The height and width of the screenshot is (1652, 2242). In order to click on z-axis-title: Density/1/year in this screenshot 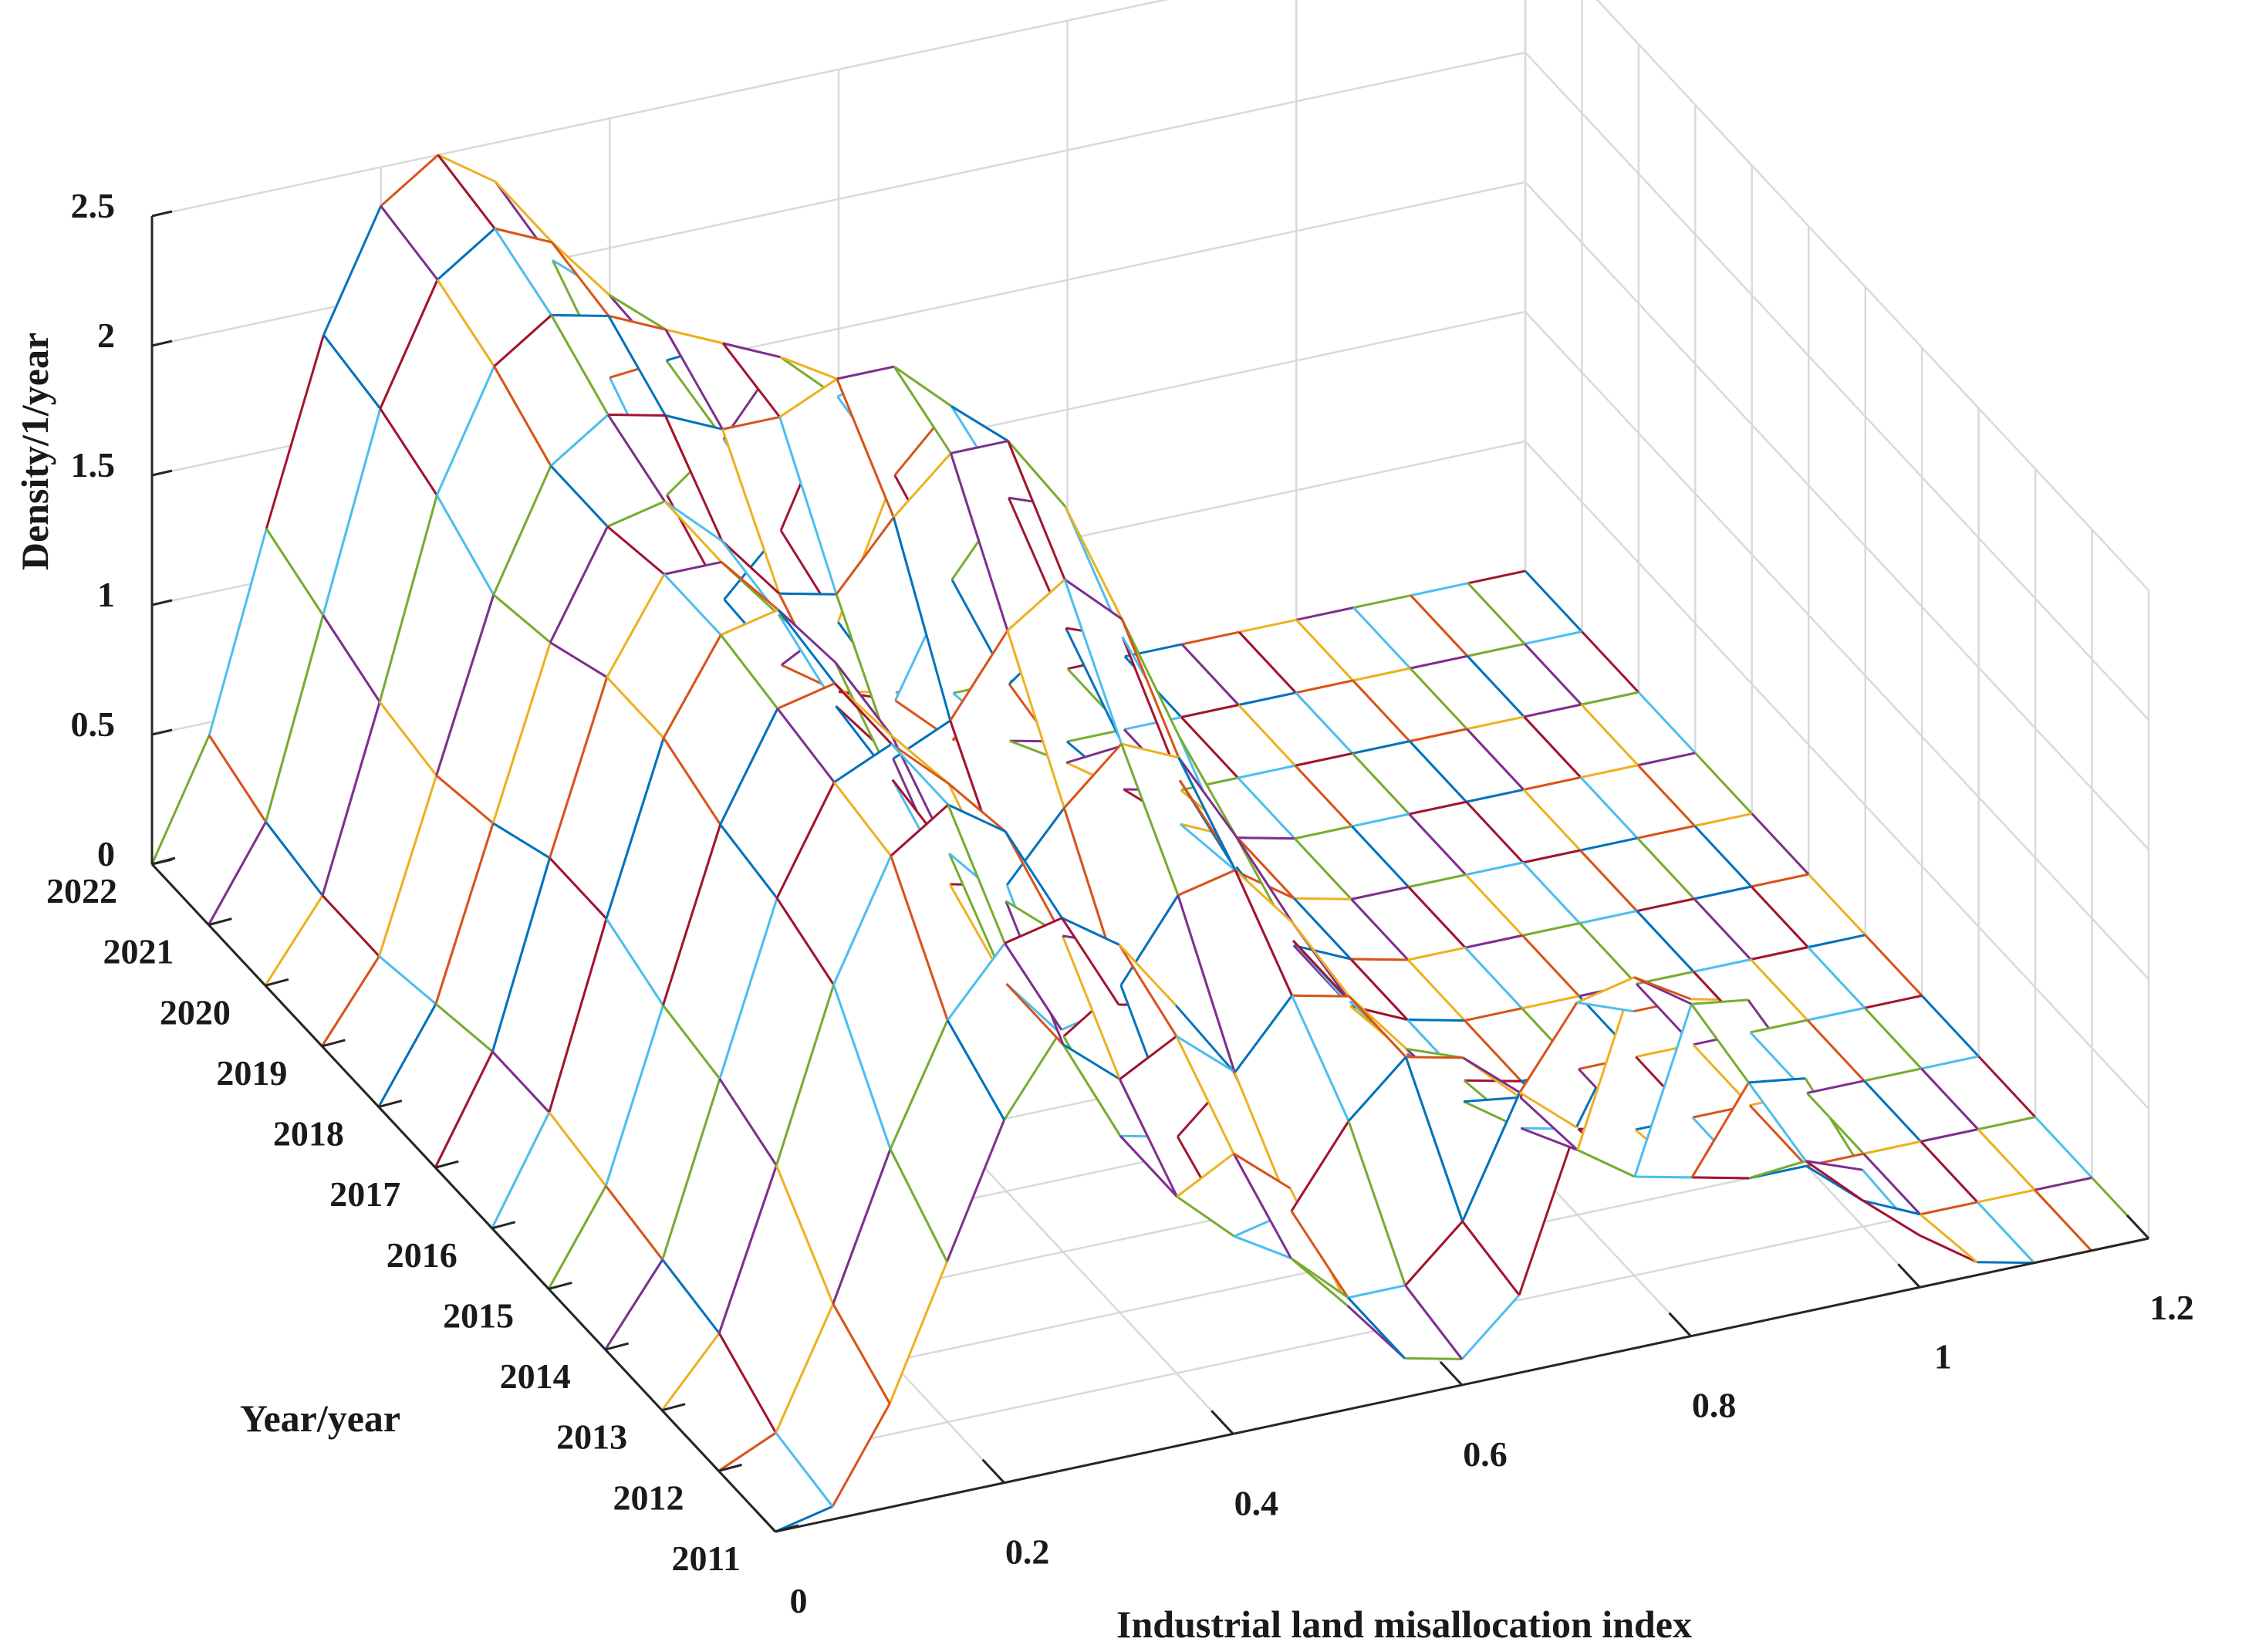, I will do `click(34, 451)`.